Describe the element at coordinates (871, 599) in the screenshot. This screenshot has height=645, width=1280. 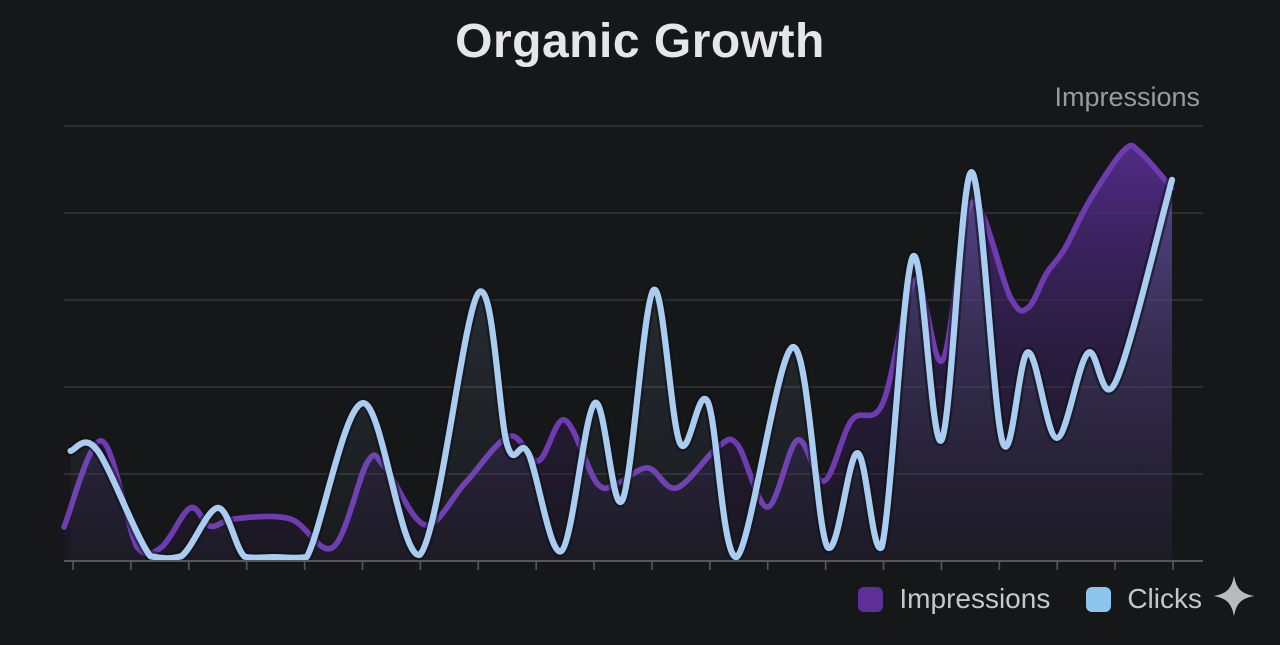
I see `impressions-swatch` at that location.